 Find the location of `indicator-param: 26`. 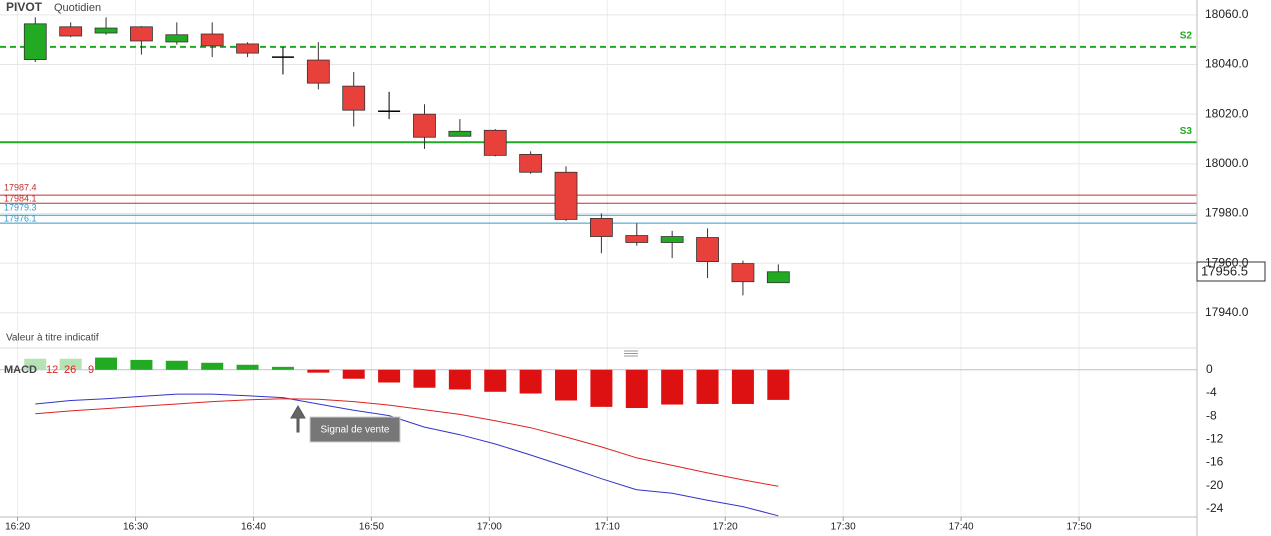

indicator-param: 26 is located at coordinates (70, 370).